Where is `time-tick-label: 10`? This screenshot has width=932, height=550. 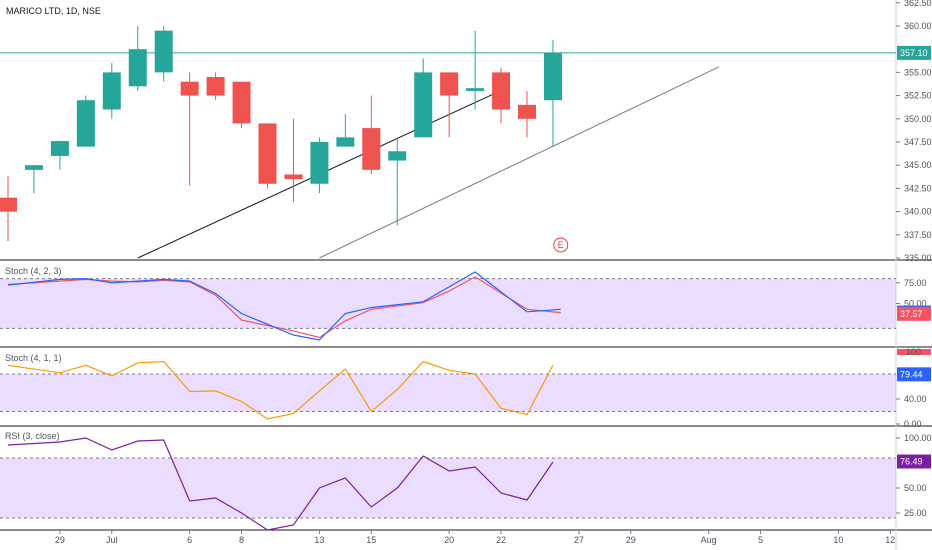 time-tick-label: 10 is located at coordinates (838, 540).